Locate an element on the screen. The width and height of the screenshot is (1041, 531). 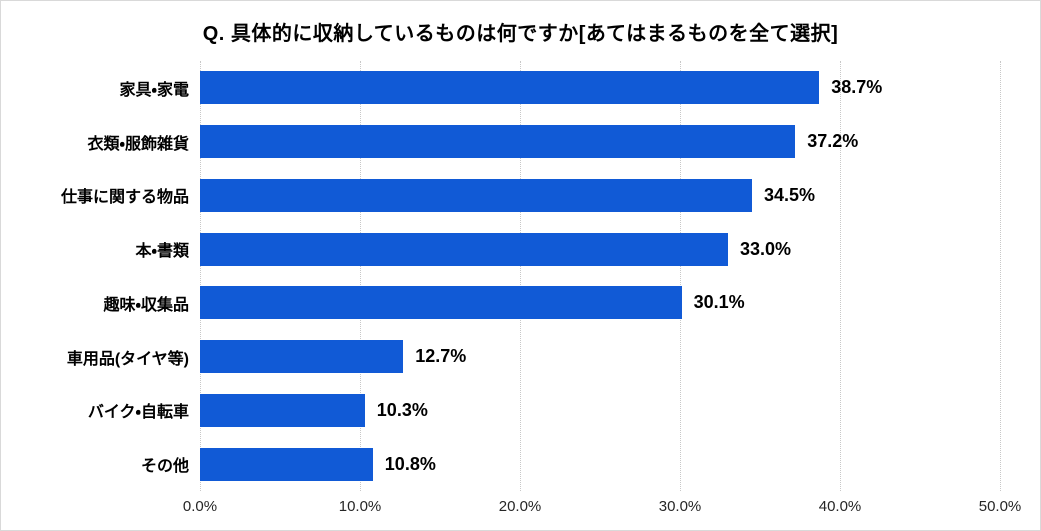
bar-row: 30.1% is located at coordinates (600, 303).